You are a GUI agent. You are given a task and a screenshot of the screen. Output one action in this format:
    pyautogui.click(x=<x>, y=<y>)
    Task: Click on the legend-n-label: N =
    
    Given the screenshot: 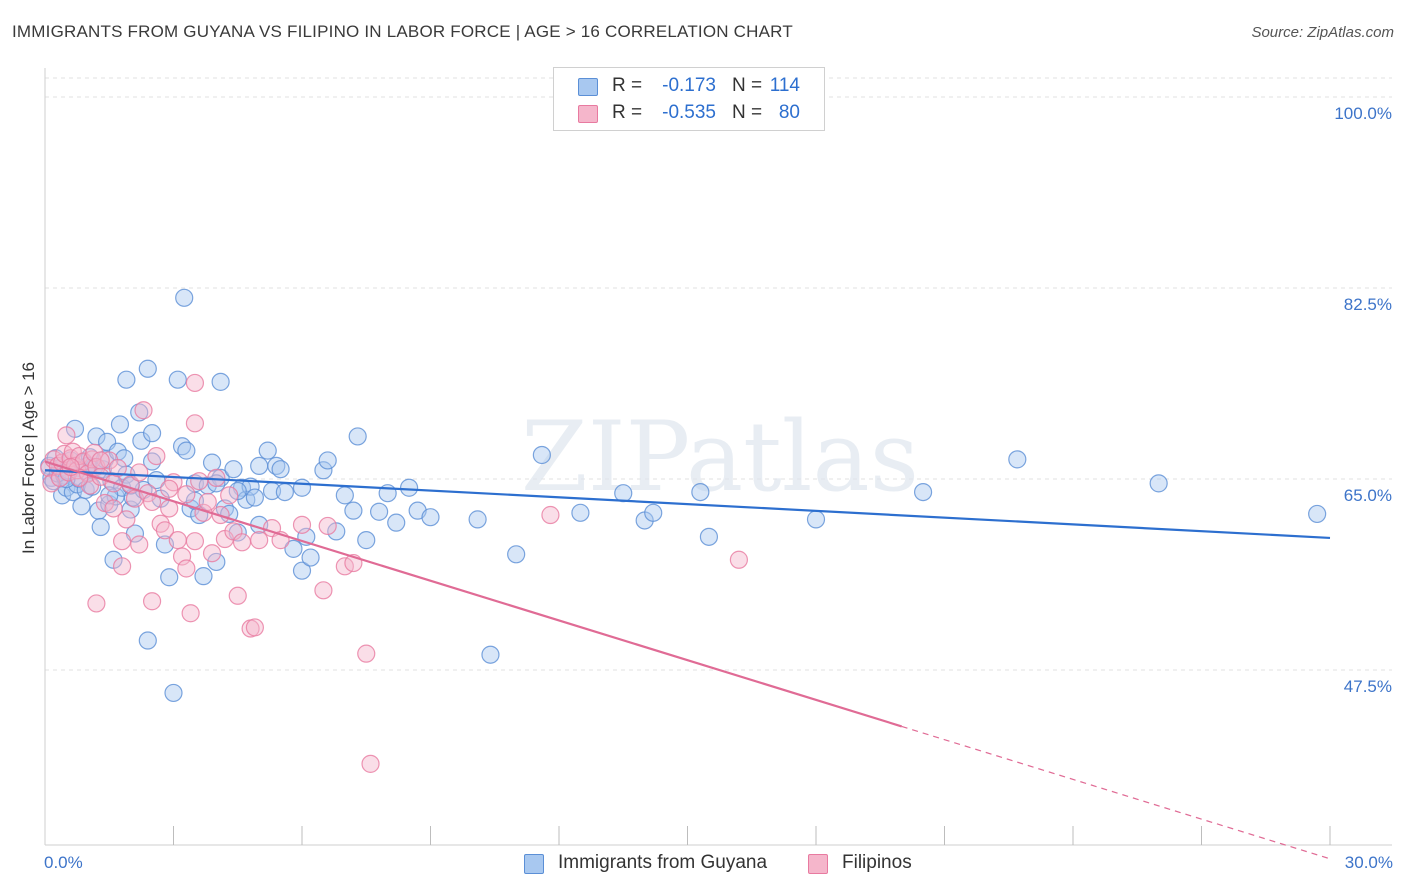 What is the action you would take?
    pyautogui.click(x=747, y=85)
    